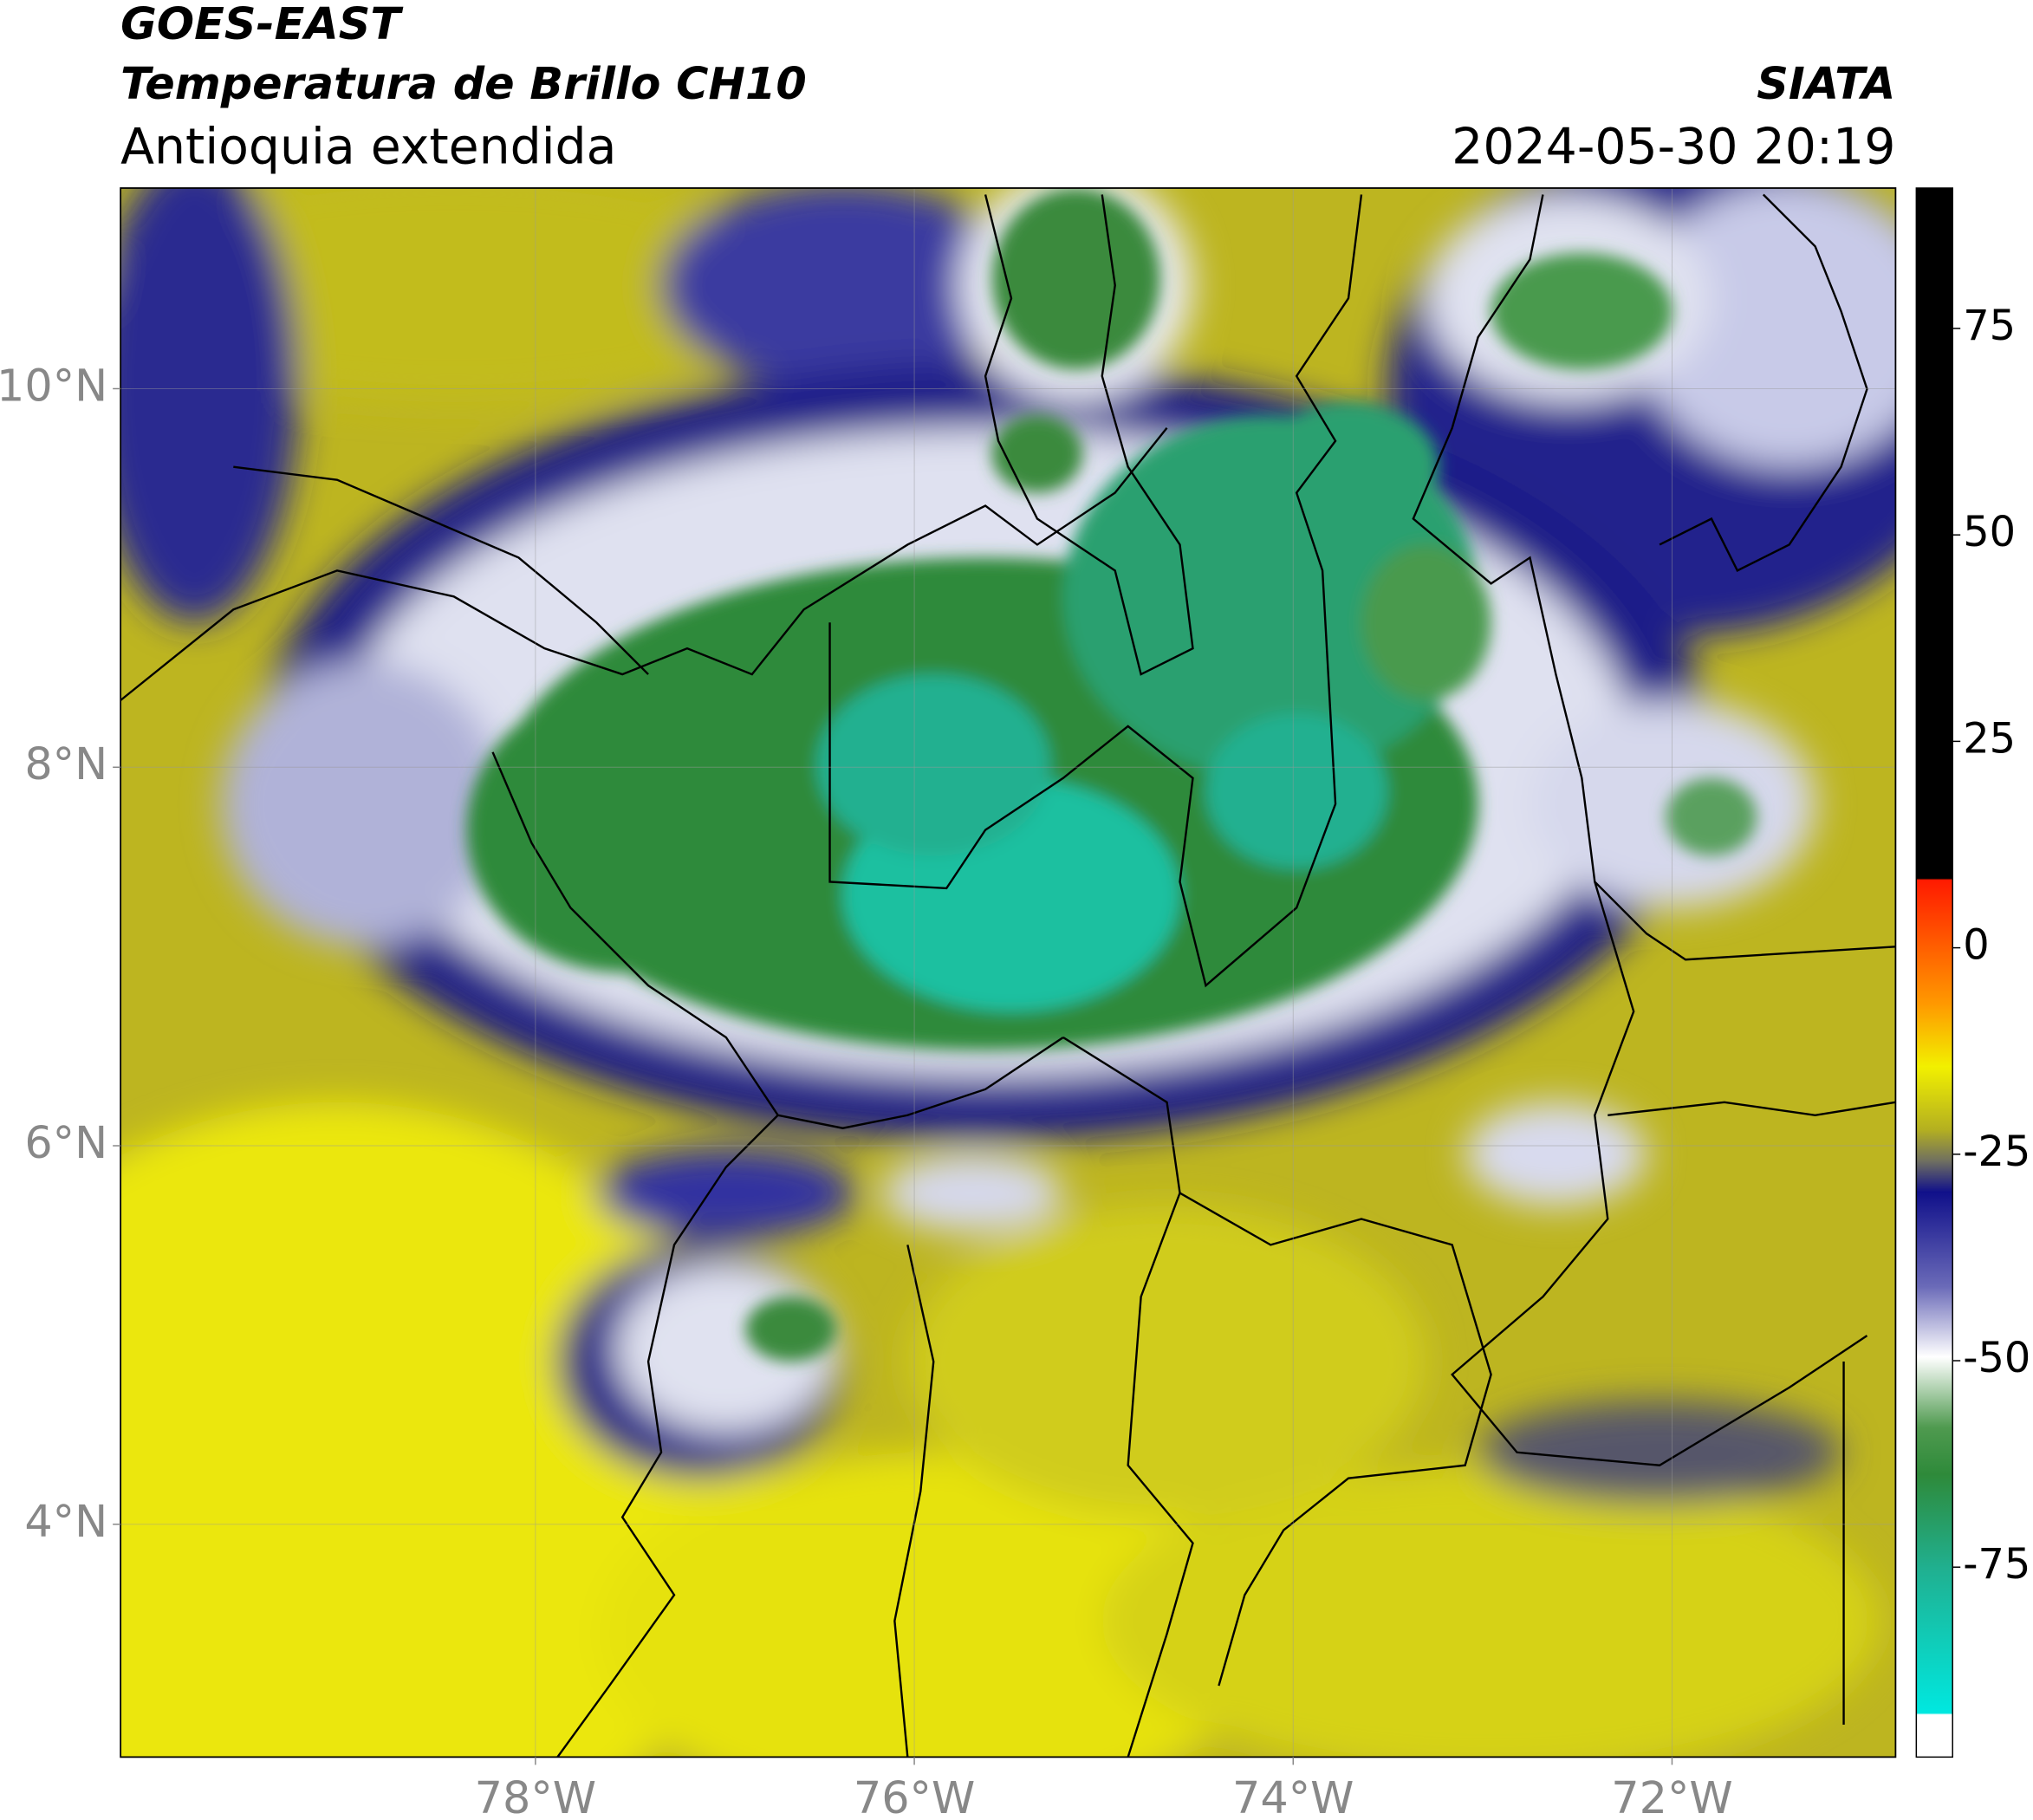 The image size is (2033, 1820). I want to click on lon-tick-label: 76°W, so click(914, 1796).